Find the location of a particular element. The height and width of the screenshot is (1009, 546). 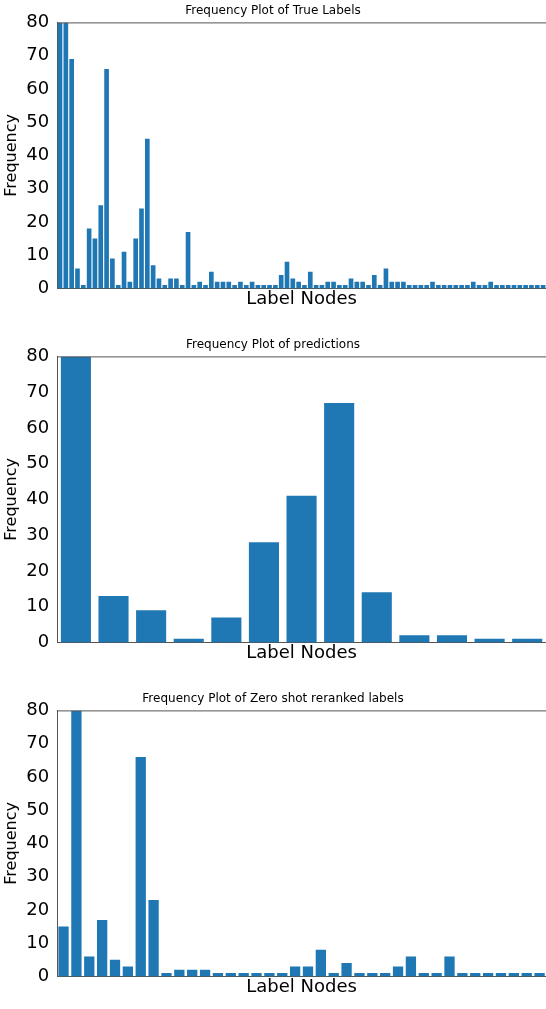

chart-title: Frequency Plot of True Labels is located at coordinates (273, 10).